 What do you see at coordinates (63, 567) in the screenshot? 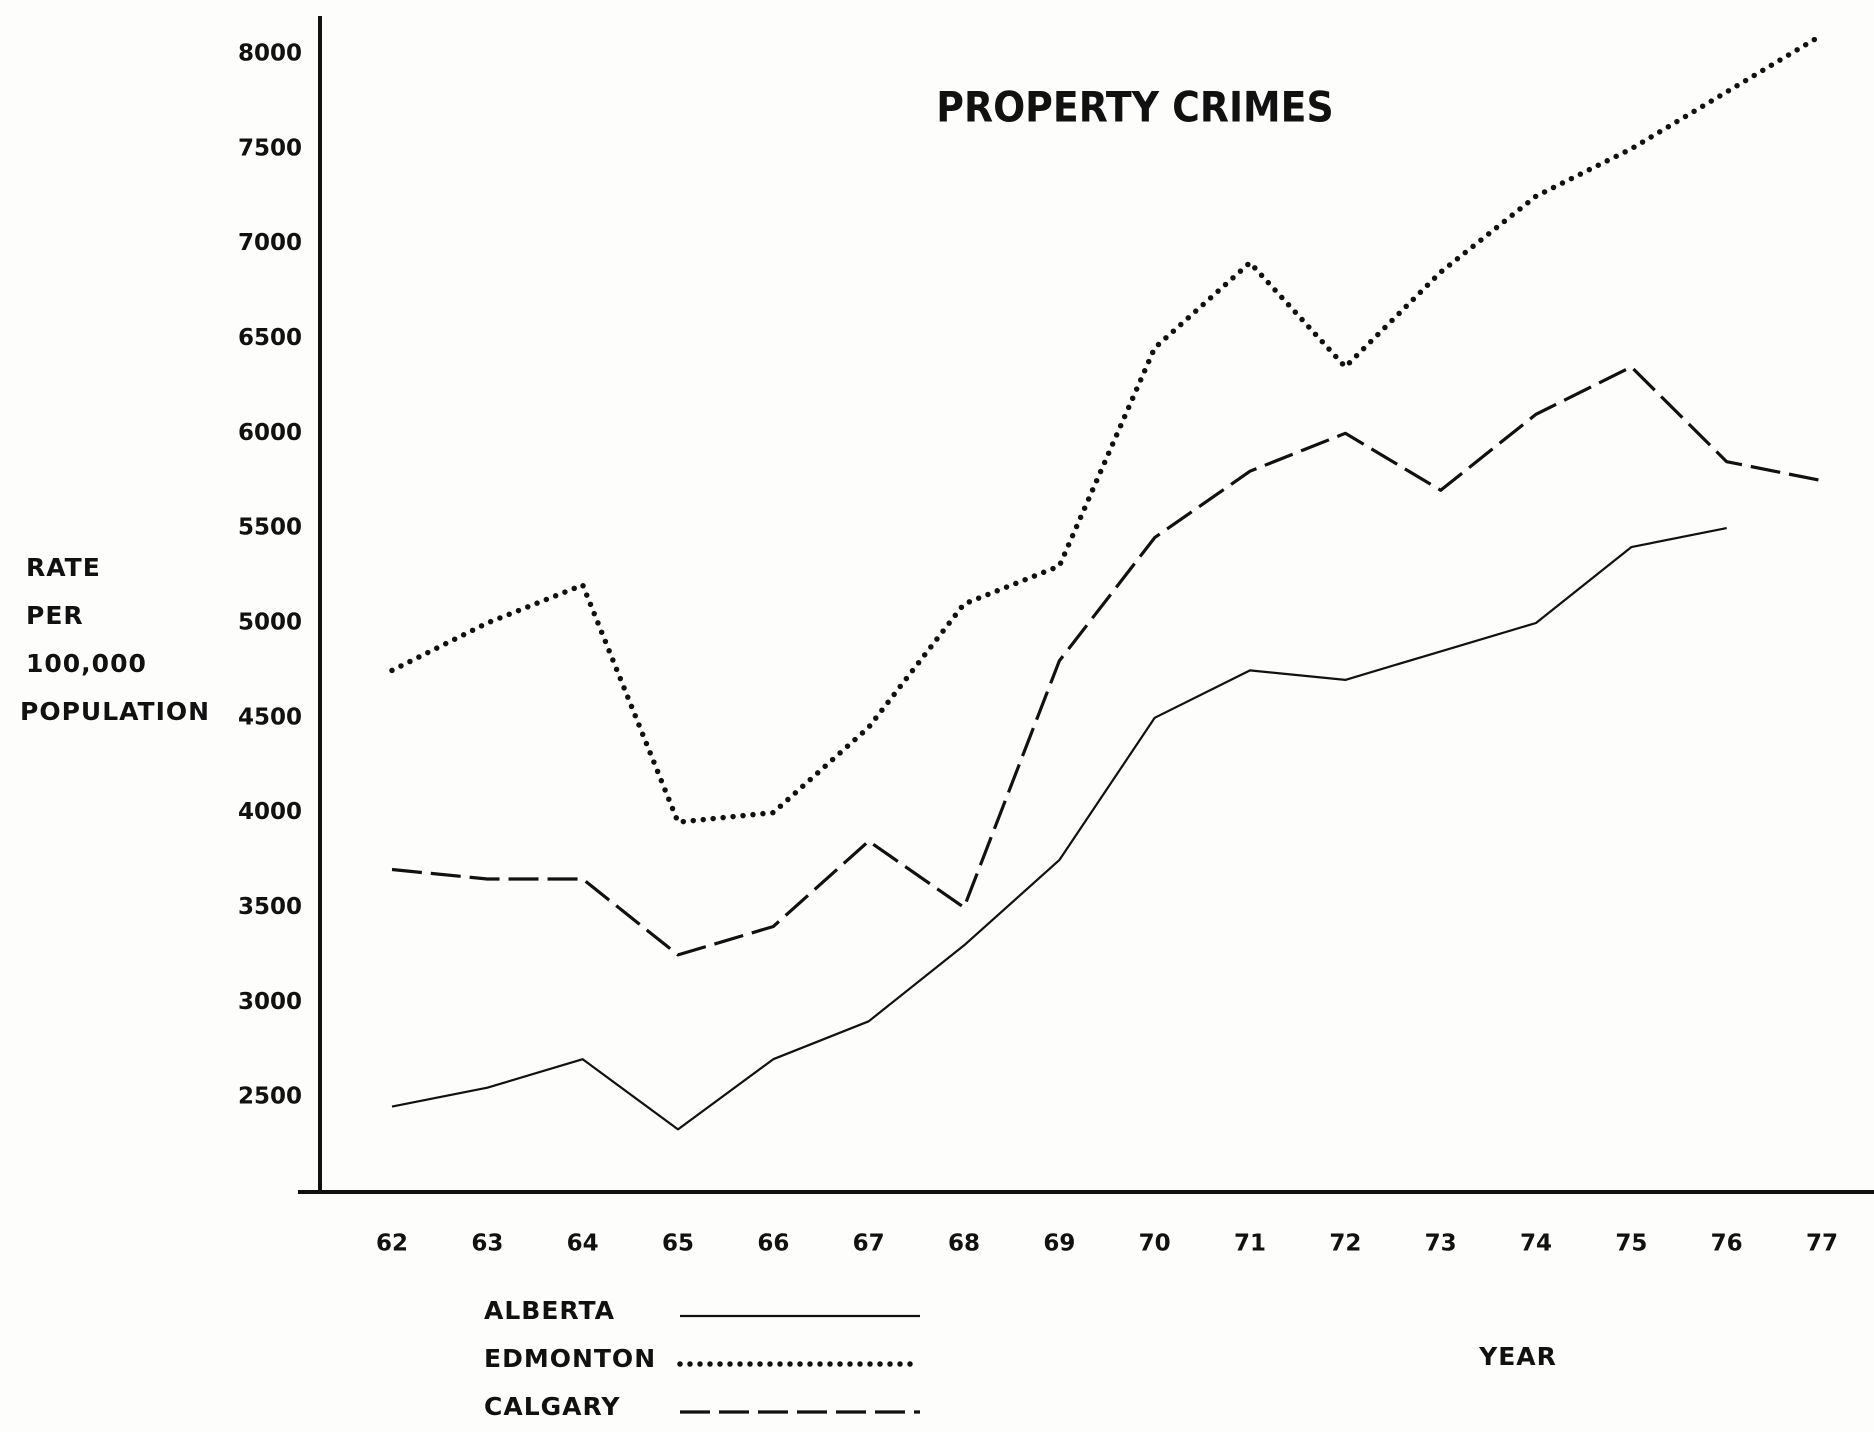
I see `y-axis-label: RATE` at bounding box center [63, 567].